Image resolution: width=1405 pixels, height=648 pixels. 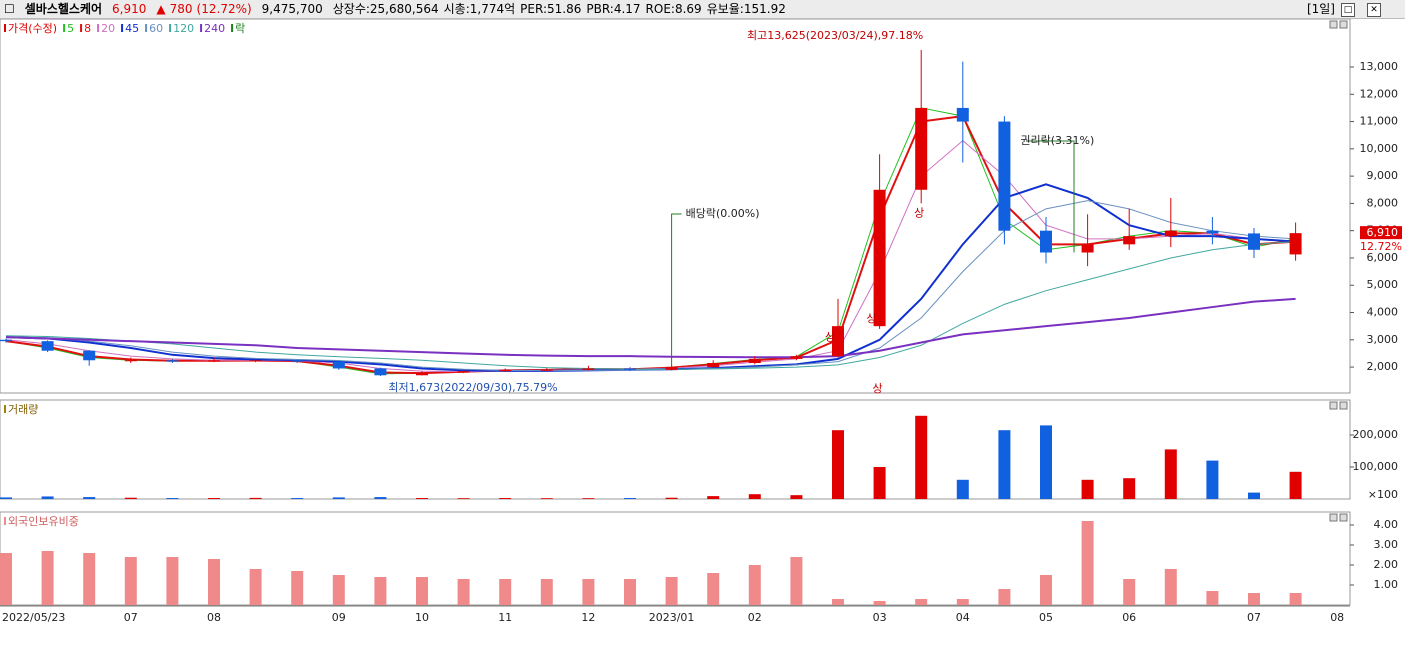 I want to click on y-tick-label: 4.00, so click(x=1386, y=524).